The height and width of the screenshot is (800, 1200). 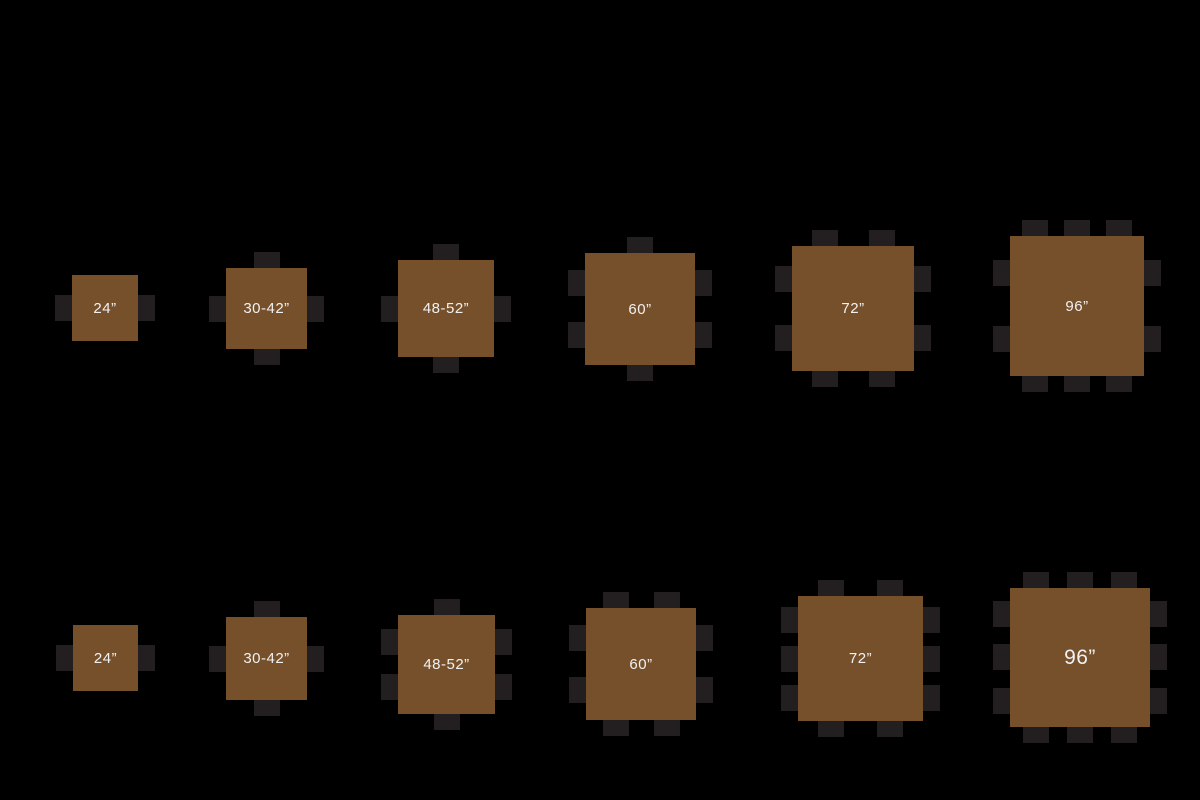 I want to click on table-with-chairs-48-52-top: 48-52”, so click(x=446, y=308).